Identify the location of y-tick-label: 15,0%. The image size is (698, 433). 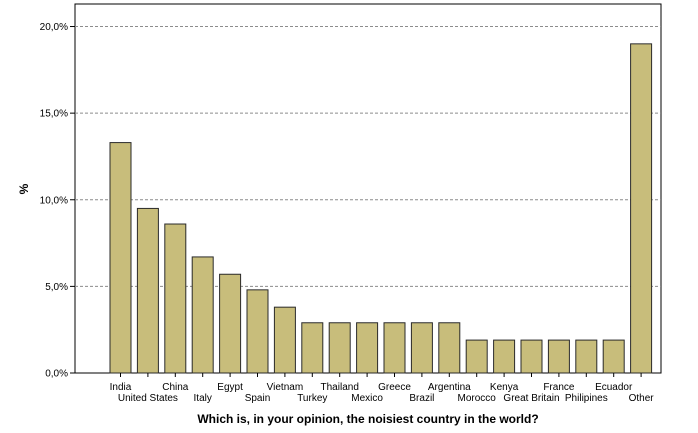
(54, 114).